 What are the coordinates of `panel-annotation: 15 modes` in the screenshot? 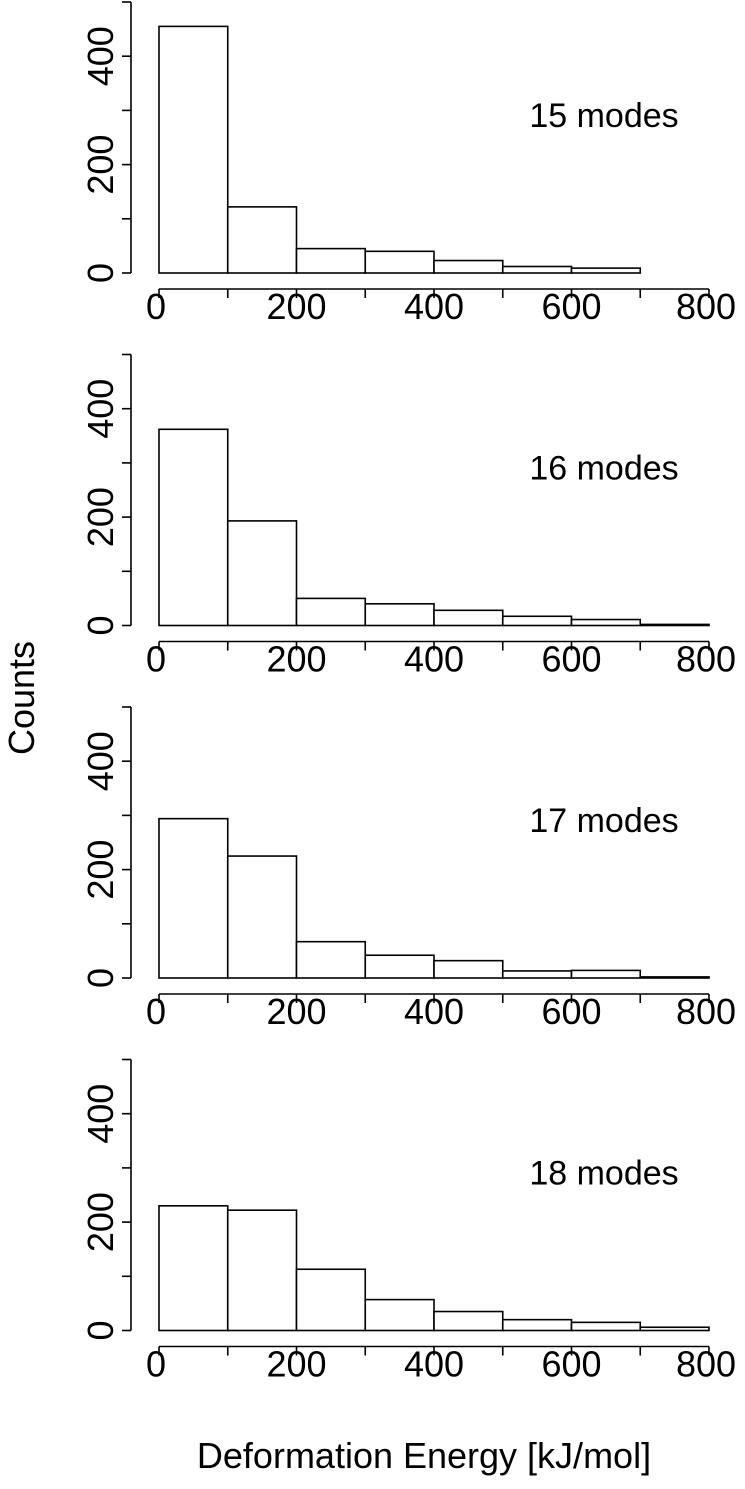 It's located at (603, 116).